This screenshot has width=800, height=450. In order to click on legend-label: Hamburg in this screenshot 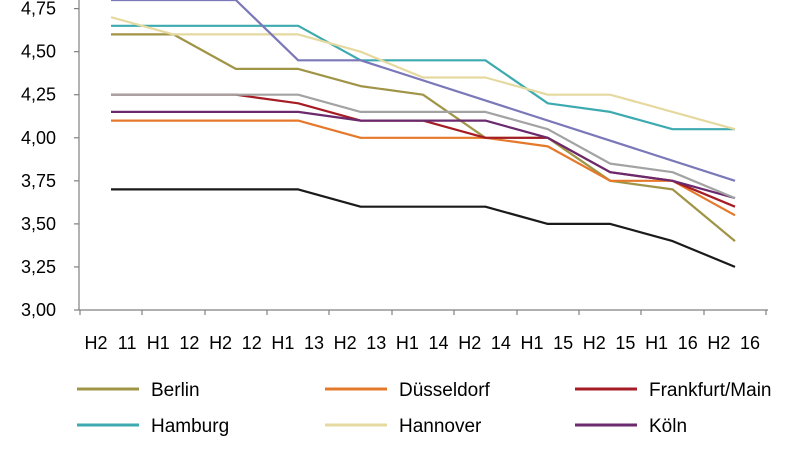, I will do `click(190, 426)`.